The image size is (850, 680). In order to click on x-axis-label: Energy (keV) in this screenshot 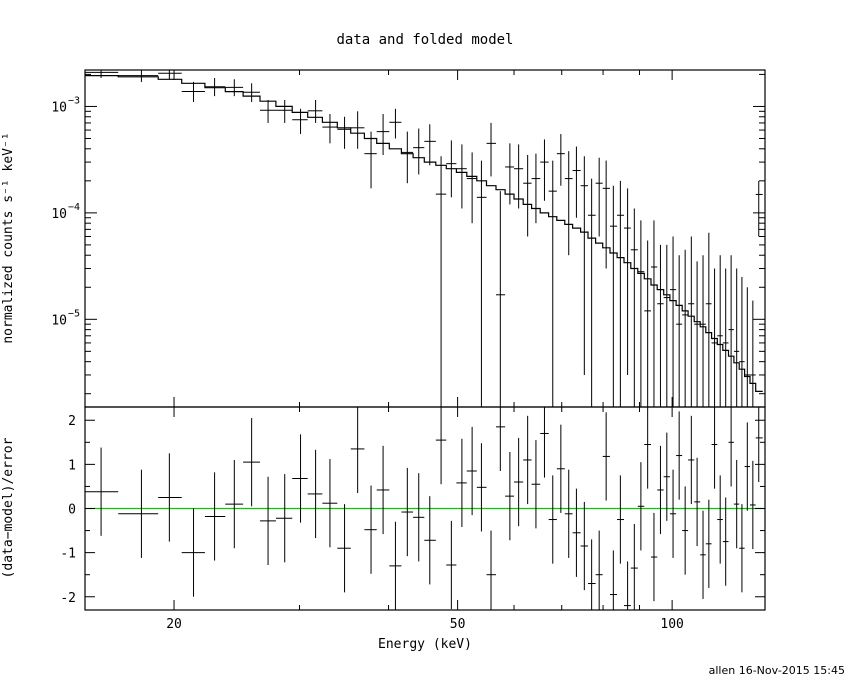, I will do `click(425, 644)`.